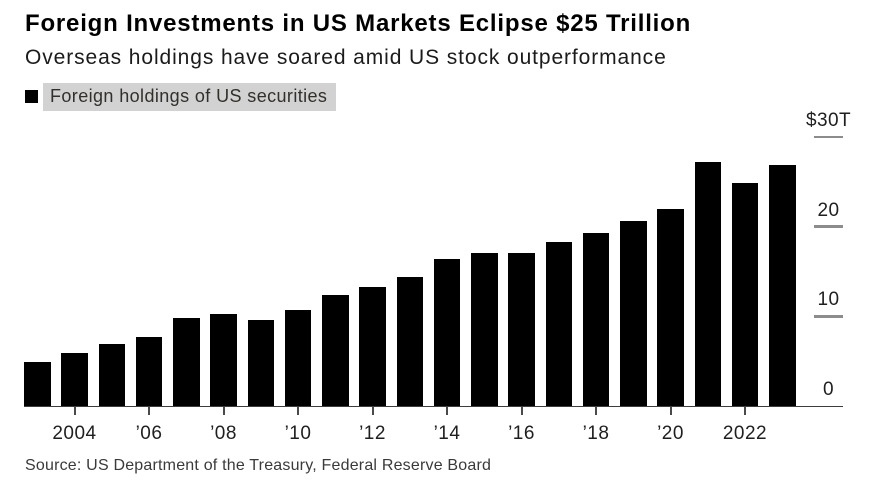 The image size is (870, 492). I want to click on x-tick-2008, so click(223, 411).